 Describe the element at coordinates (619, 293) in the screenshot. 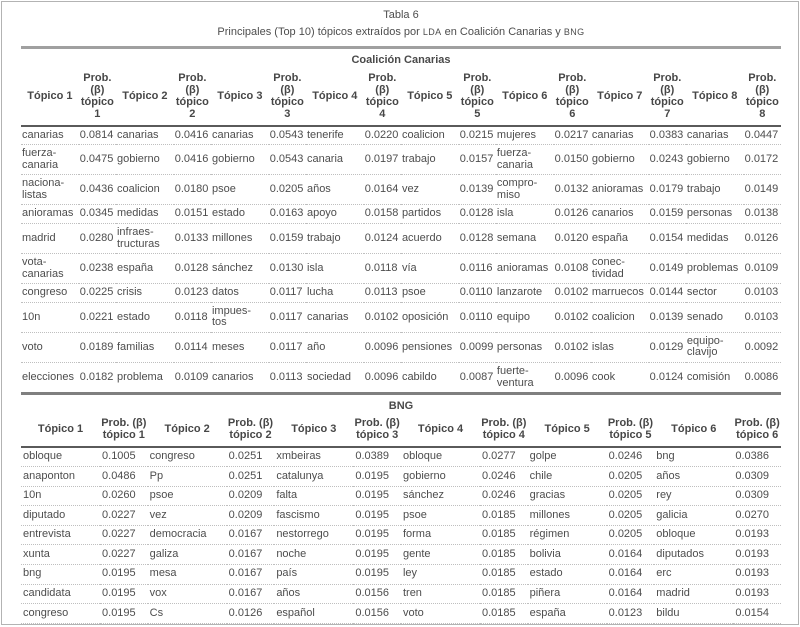

I see `term-cell: marruecos` at that location.